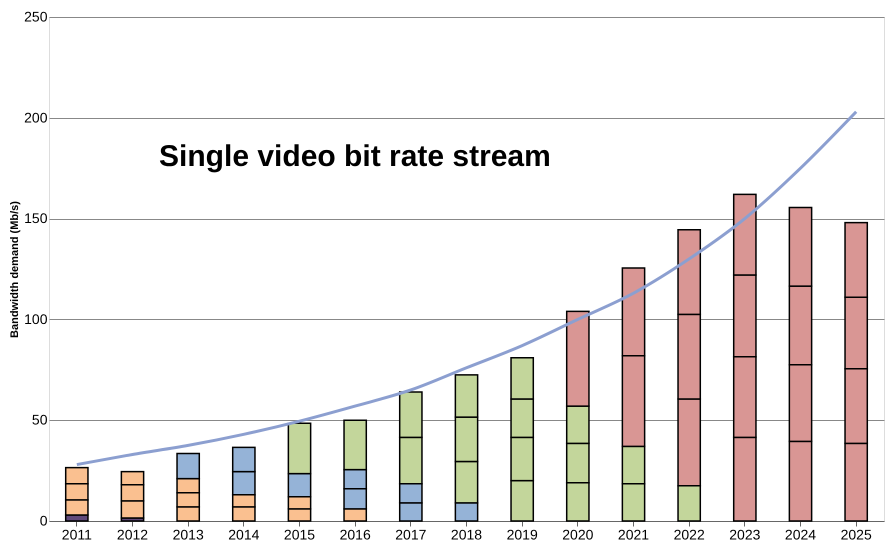 The width and height of the screenshot is (888, 548). I want to click on x-tick-label: 2025, so click(856, 534).